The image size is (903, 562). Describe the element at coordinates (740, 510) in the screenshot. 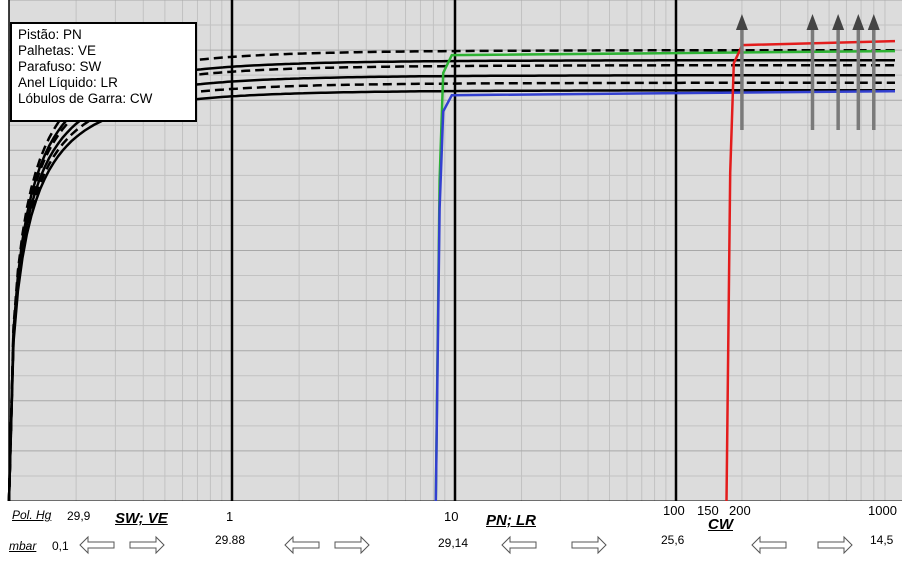

I see `x-tick-label: 200` at that location.